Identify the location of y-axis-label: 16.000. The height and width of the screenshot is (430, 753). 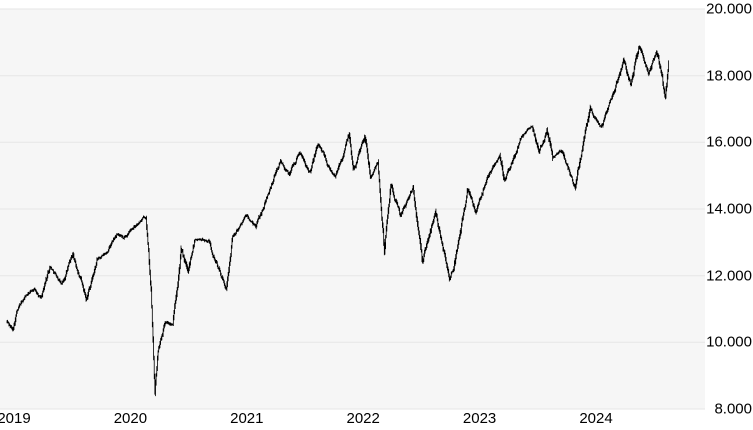
(729, 142).